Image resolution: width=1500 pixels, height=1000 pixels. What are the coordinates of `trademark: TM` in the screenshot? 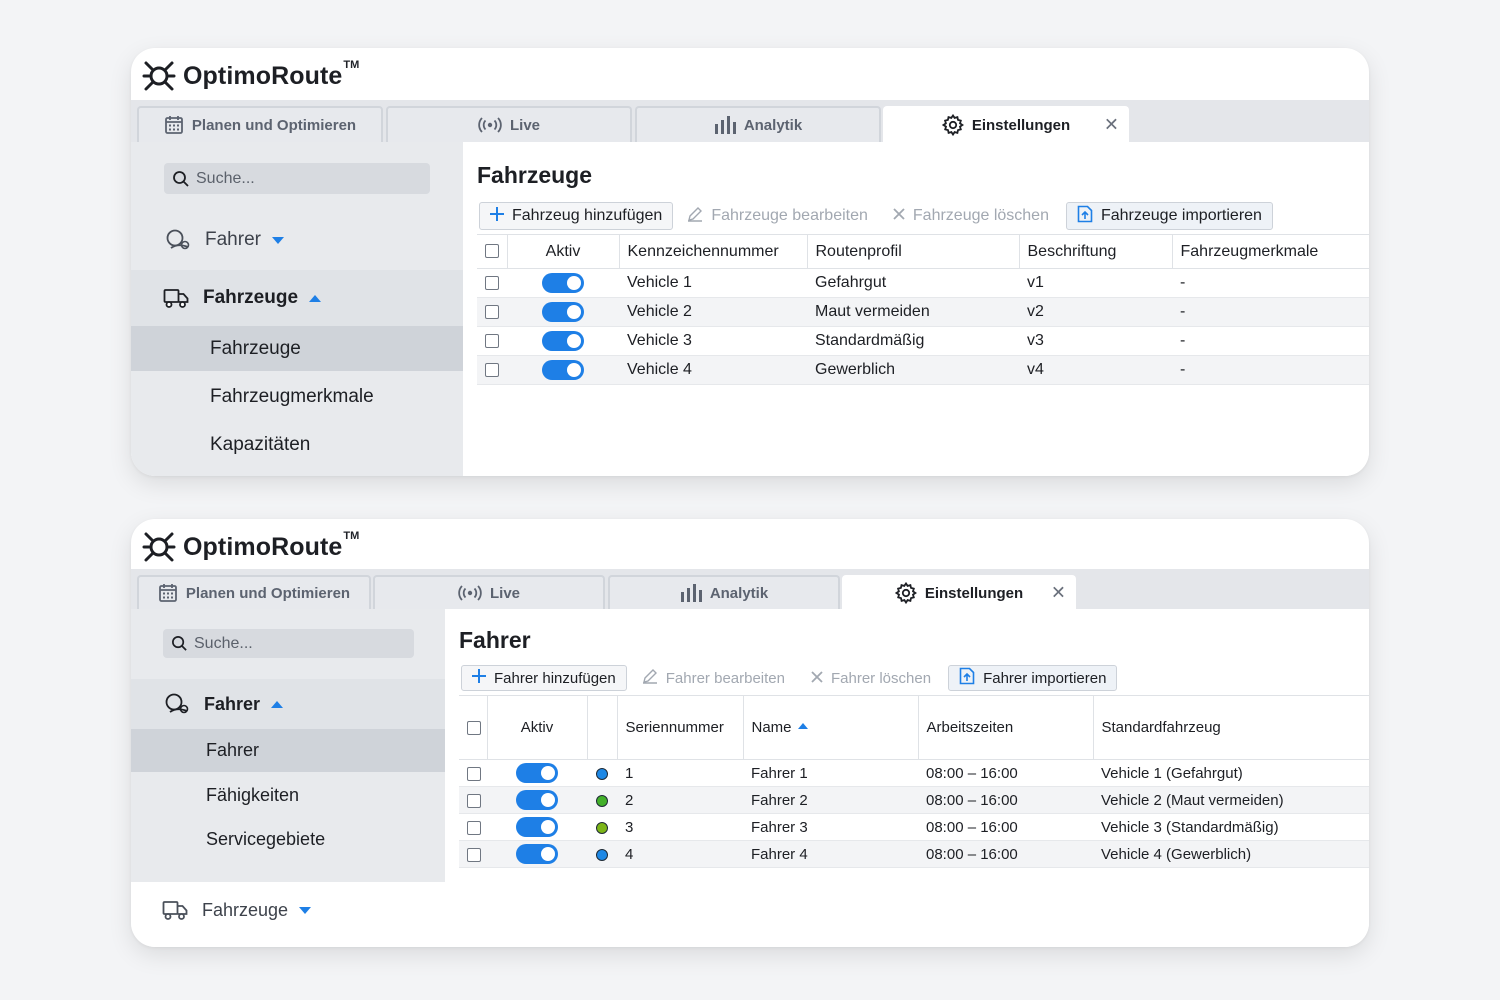 It's located at (351, 65).